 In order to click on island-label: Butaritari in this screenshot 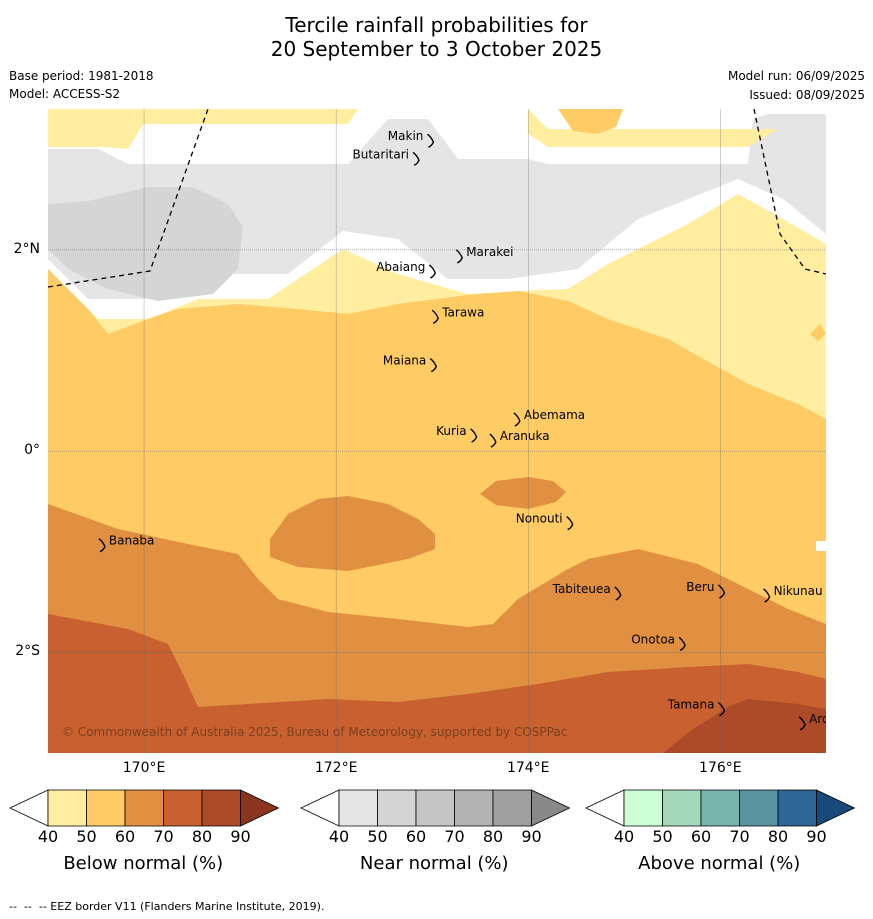, I will do `click(380, 154)`.